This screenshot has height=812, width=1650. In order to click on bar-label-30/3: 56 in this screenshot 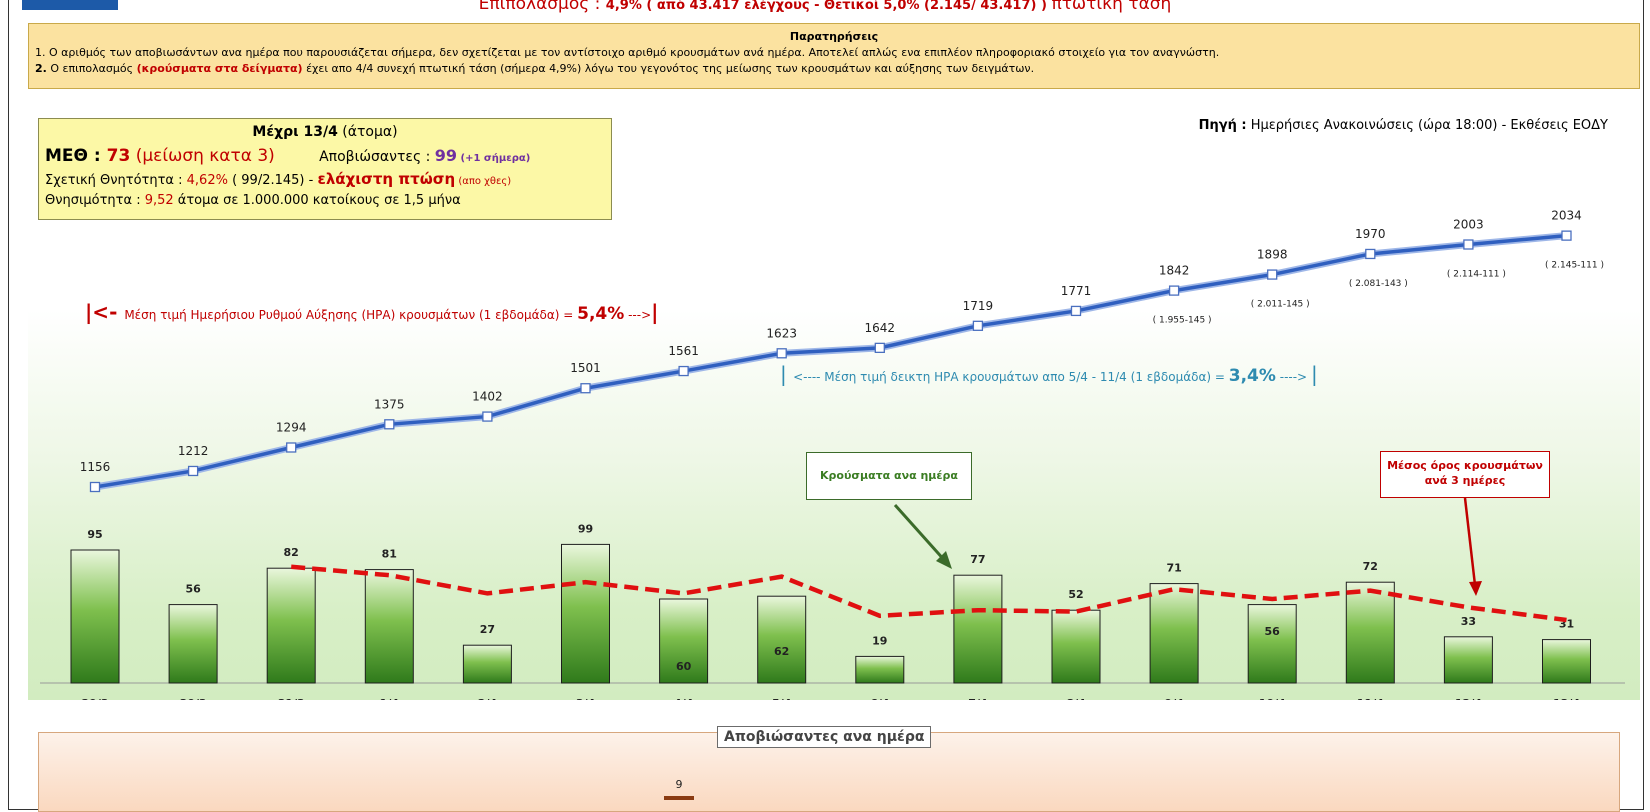, I will do `click(193, 589)`.